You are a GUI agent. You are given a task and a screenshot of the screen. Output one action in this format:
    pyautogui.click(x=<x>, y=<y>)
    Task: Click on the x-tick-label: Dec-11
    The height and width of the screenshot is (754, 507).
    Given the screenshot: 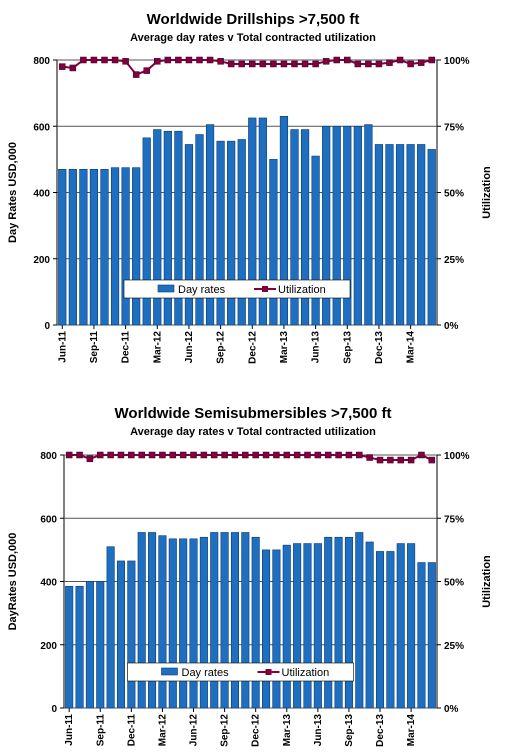 What is the action you would take?
    pyautogui.click(x=131, y=730)
    